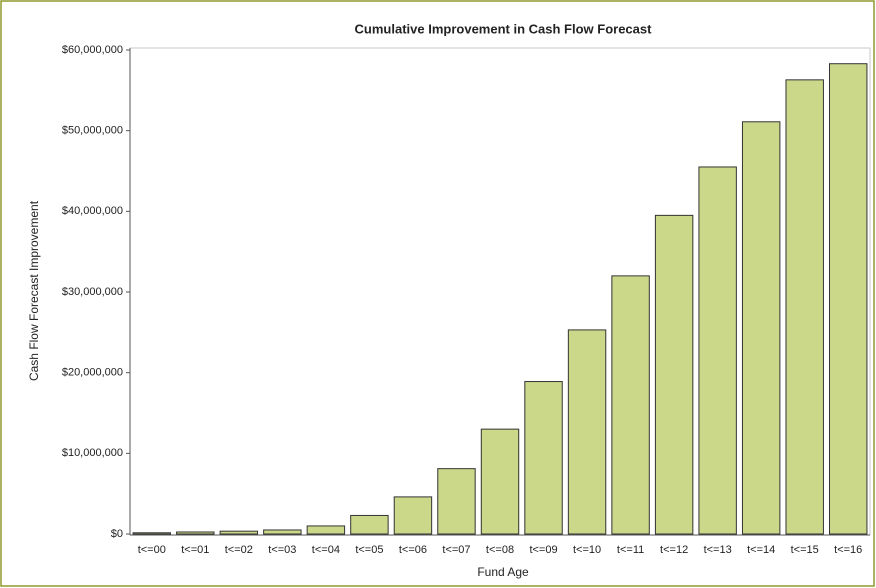  What do you see at coordinates (503, 572) in the screenshot?
I see `x-axis-label: Fund Age` at bounding box center [503, 572].